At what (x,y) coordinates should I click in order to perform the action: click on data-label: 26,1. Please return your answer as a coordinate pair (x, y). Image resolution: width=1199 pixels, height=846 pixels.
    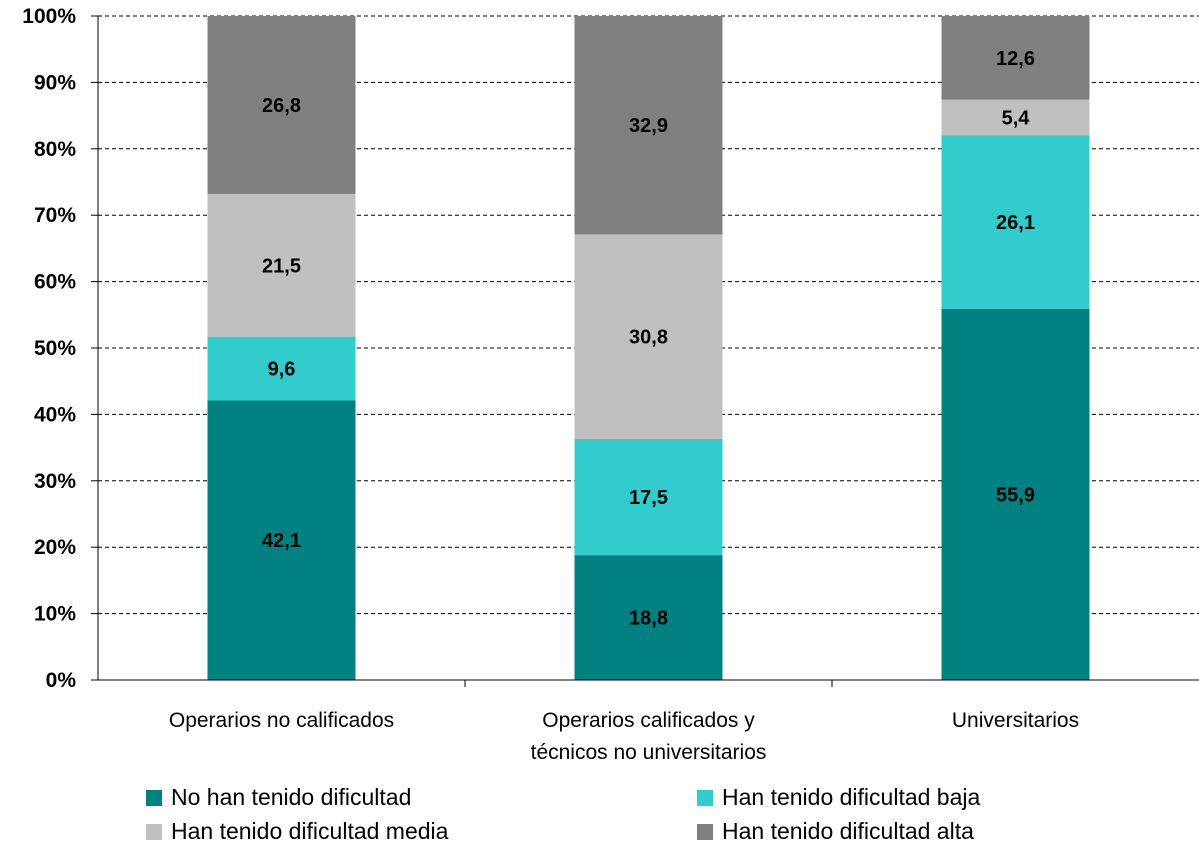
    Looking at the image, I should click on (1015, 223).